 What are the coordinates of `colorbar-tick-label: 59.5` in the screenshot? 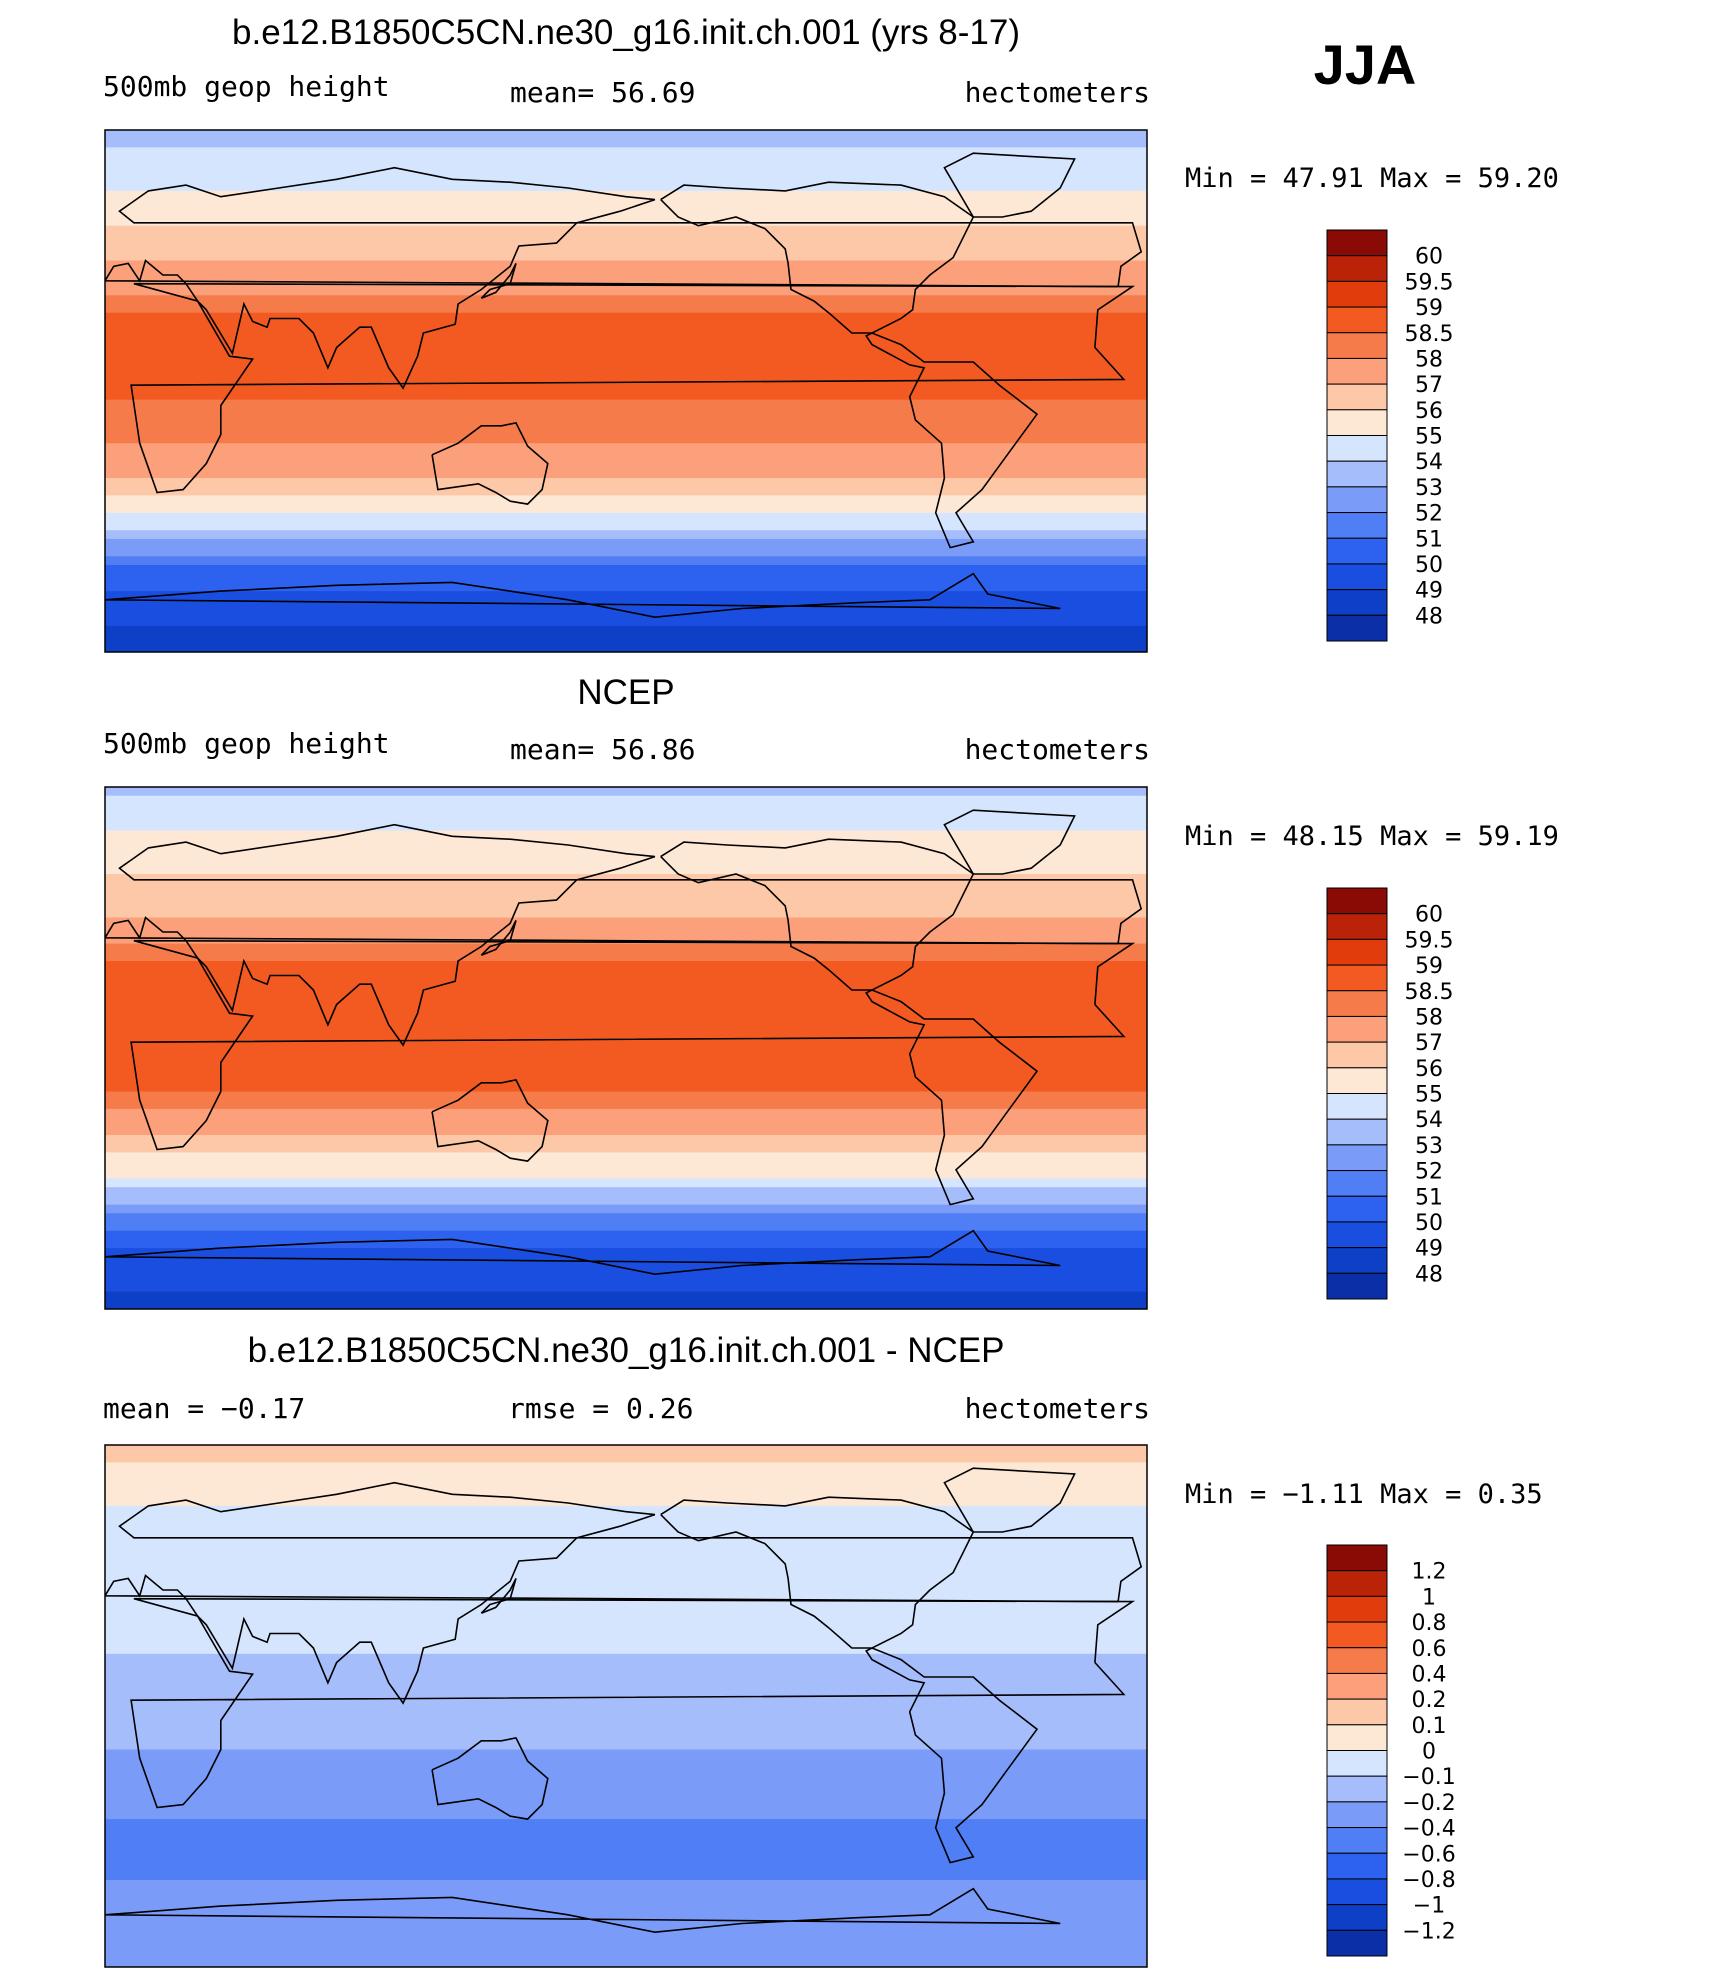 It's located at (1429, 282).